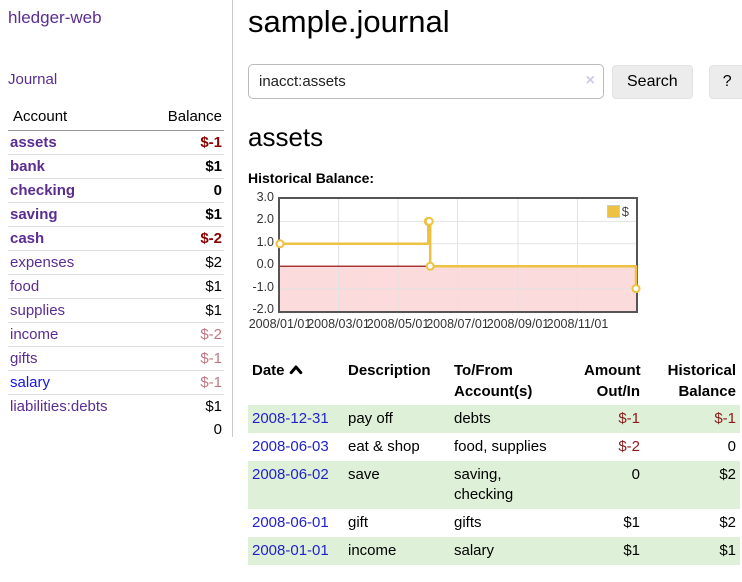  I want to click on register-header-description: Description, so click(389, 370).